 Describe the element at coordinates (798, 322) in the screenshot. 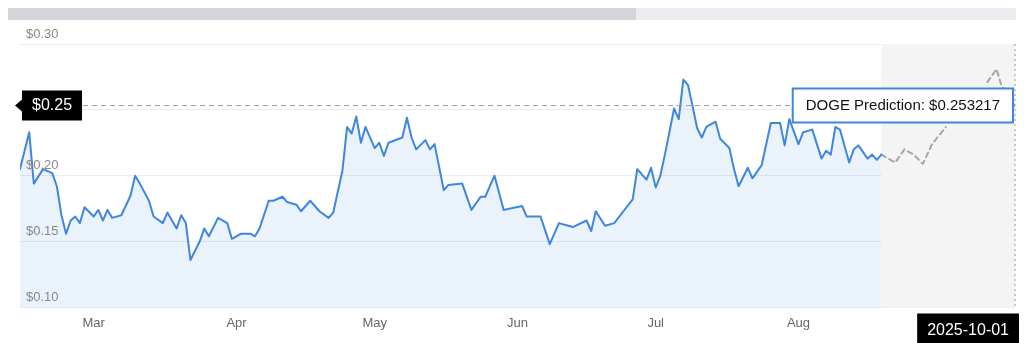

I see `x-tick-label: Aug` at that location.